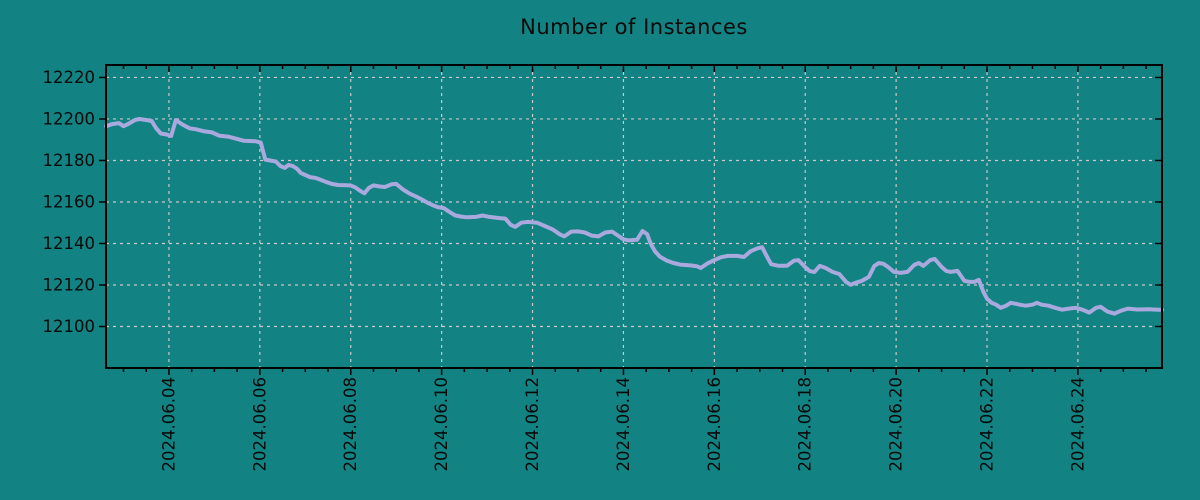  Describe the element at coordinates (441, 424) in the screenshot. I see `x-tick-label: 2024.06.10` at that location.